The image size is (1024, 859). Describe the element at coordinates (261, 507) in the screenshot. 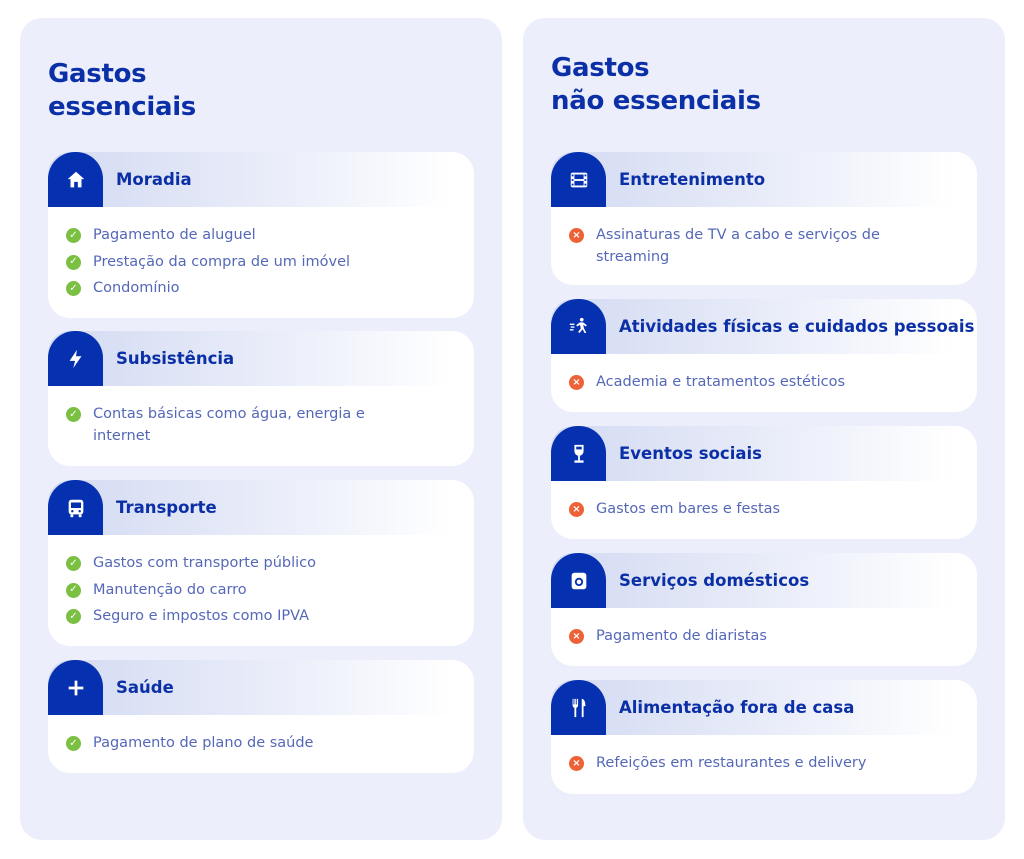

I see `card-header: Transporte` at that location.